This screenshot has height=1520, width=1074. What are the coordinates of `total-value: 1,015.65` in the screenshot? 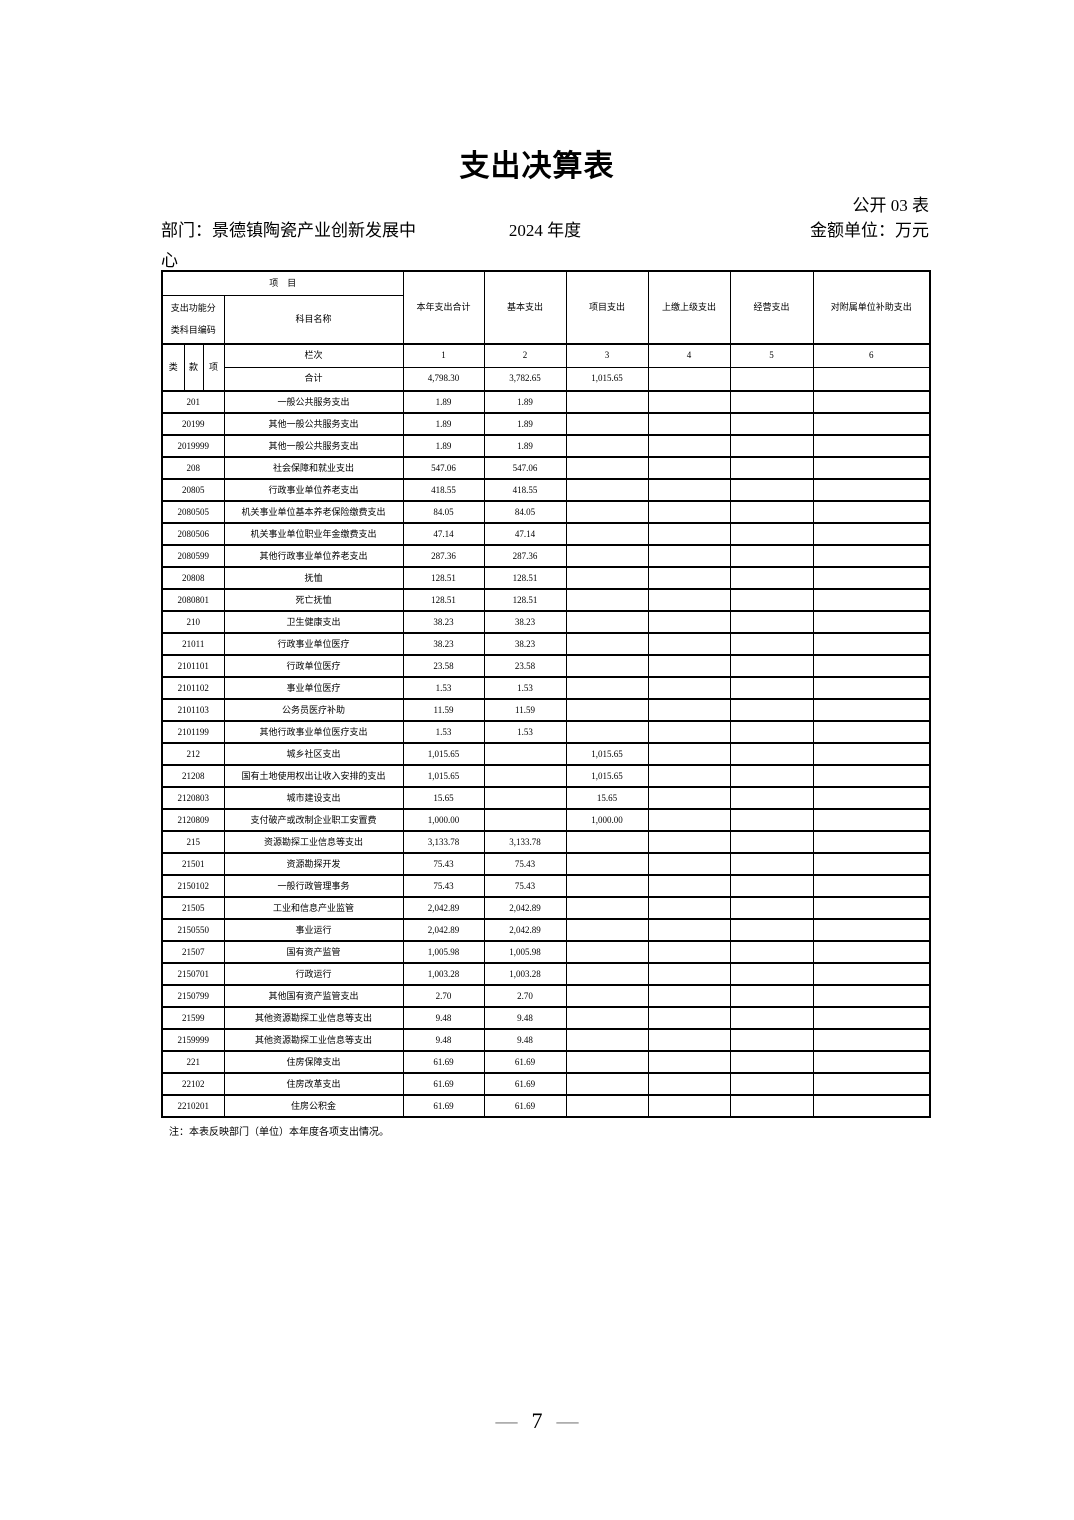 It's located at (607, 379).